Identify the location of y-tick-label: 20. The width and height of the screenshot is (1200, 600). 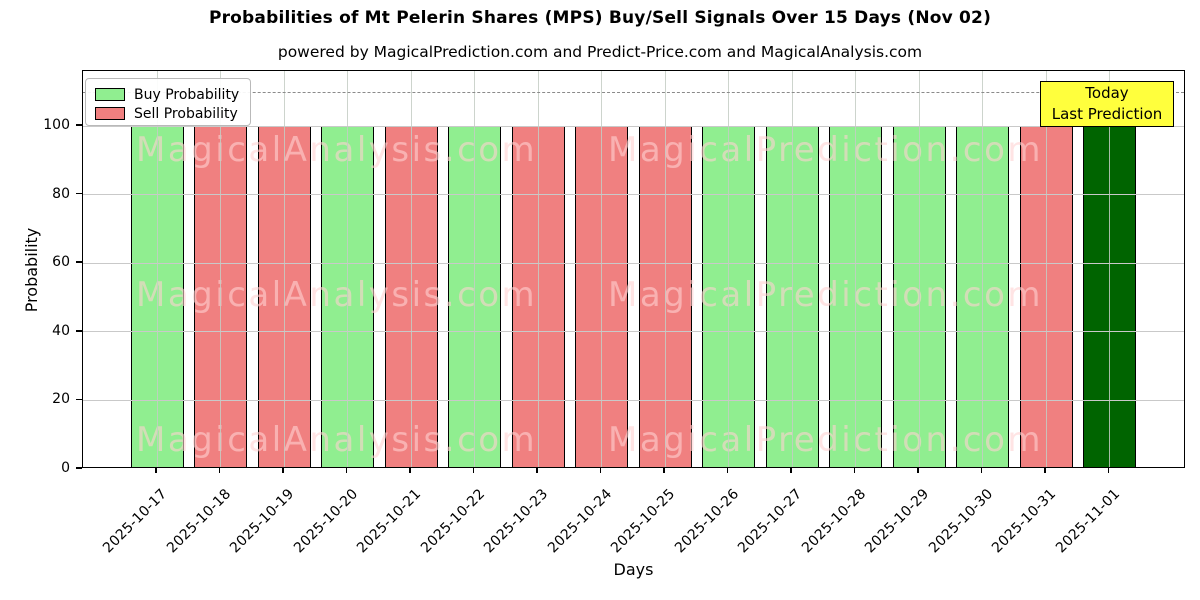
(61, 399).